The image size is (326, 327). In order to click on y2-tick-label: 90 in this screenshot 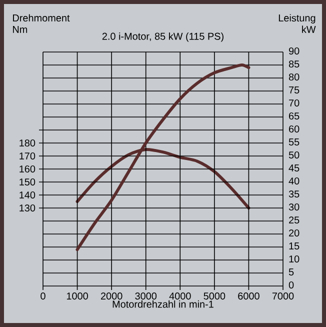, I will do `click(294, 51)`.